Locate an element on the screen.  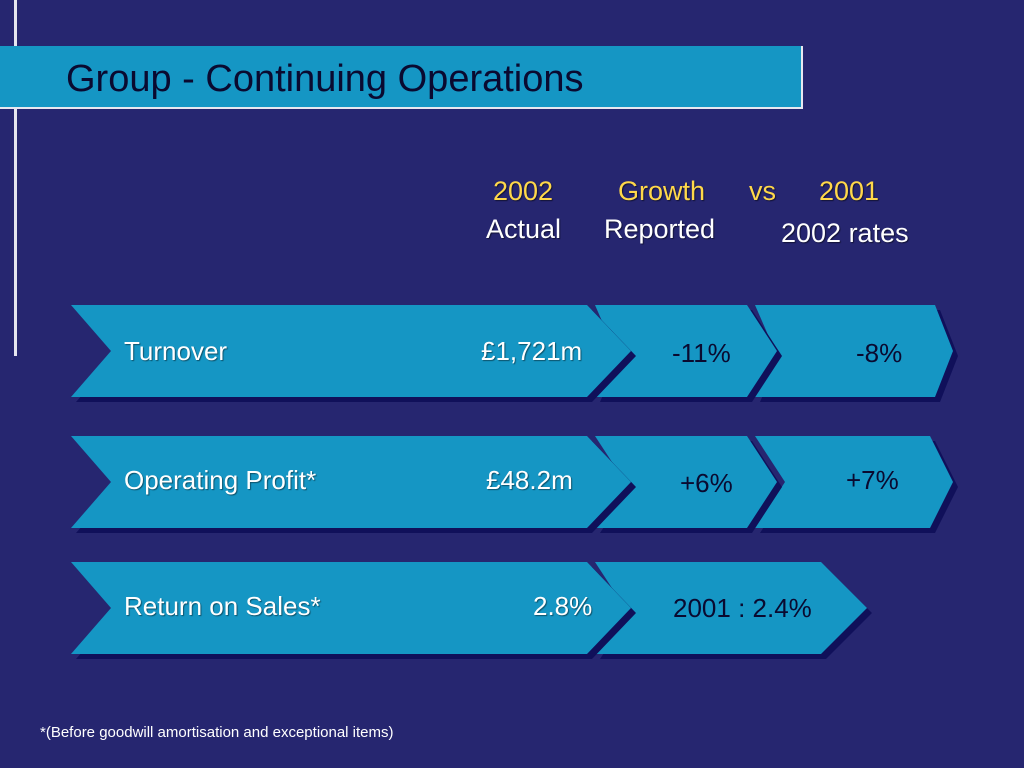
turnover-growth-rates-chevron is located at coordinates (854, 351).